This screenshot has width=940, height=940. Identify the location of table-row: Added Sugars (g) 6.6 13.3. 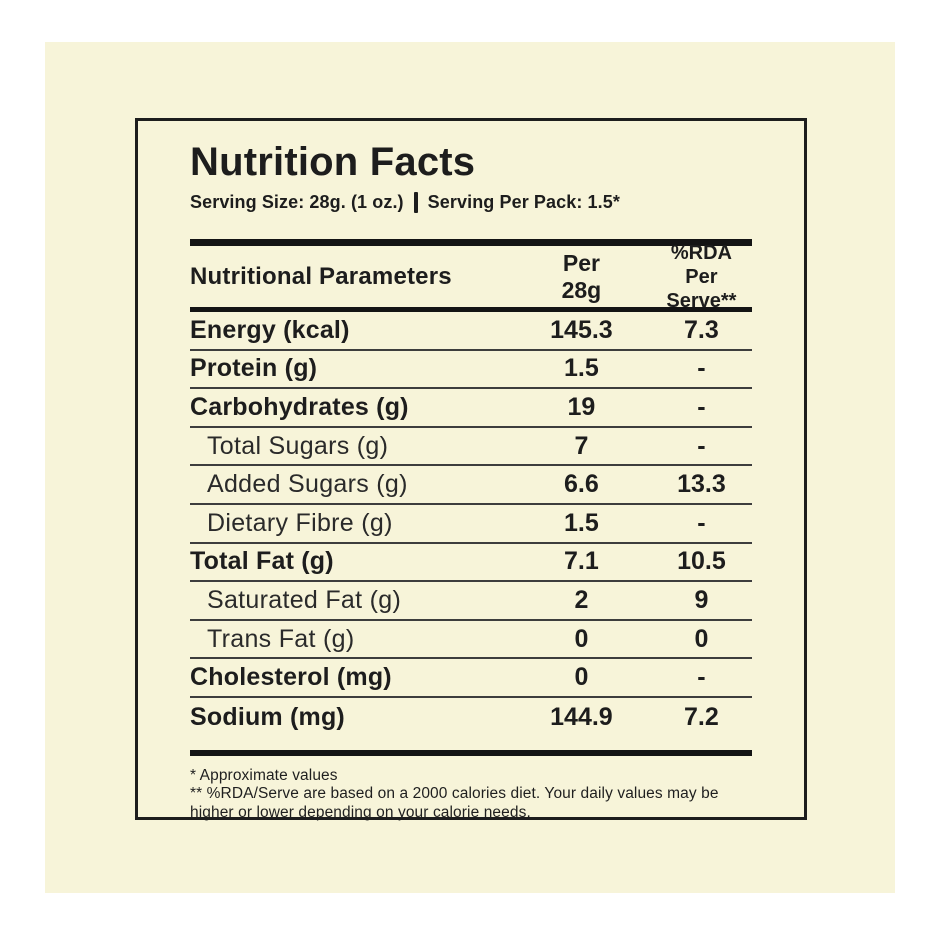
(471, 485).